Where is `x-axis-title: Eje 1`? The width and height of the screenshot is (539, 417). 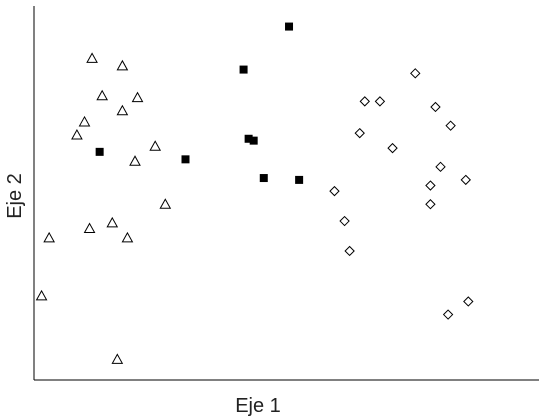
x-axis-title: Eje 1 is located at coordinates (258, 406).